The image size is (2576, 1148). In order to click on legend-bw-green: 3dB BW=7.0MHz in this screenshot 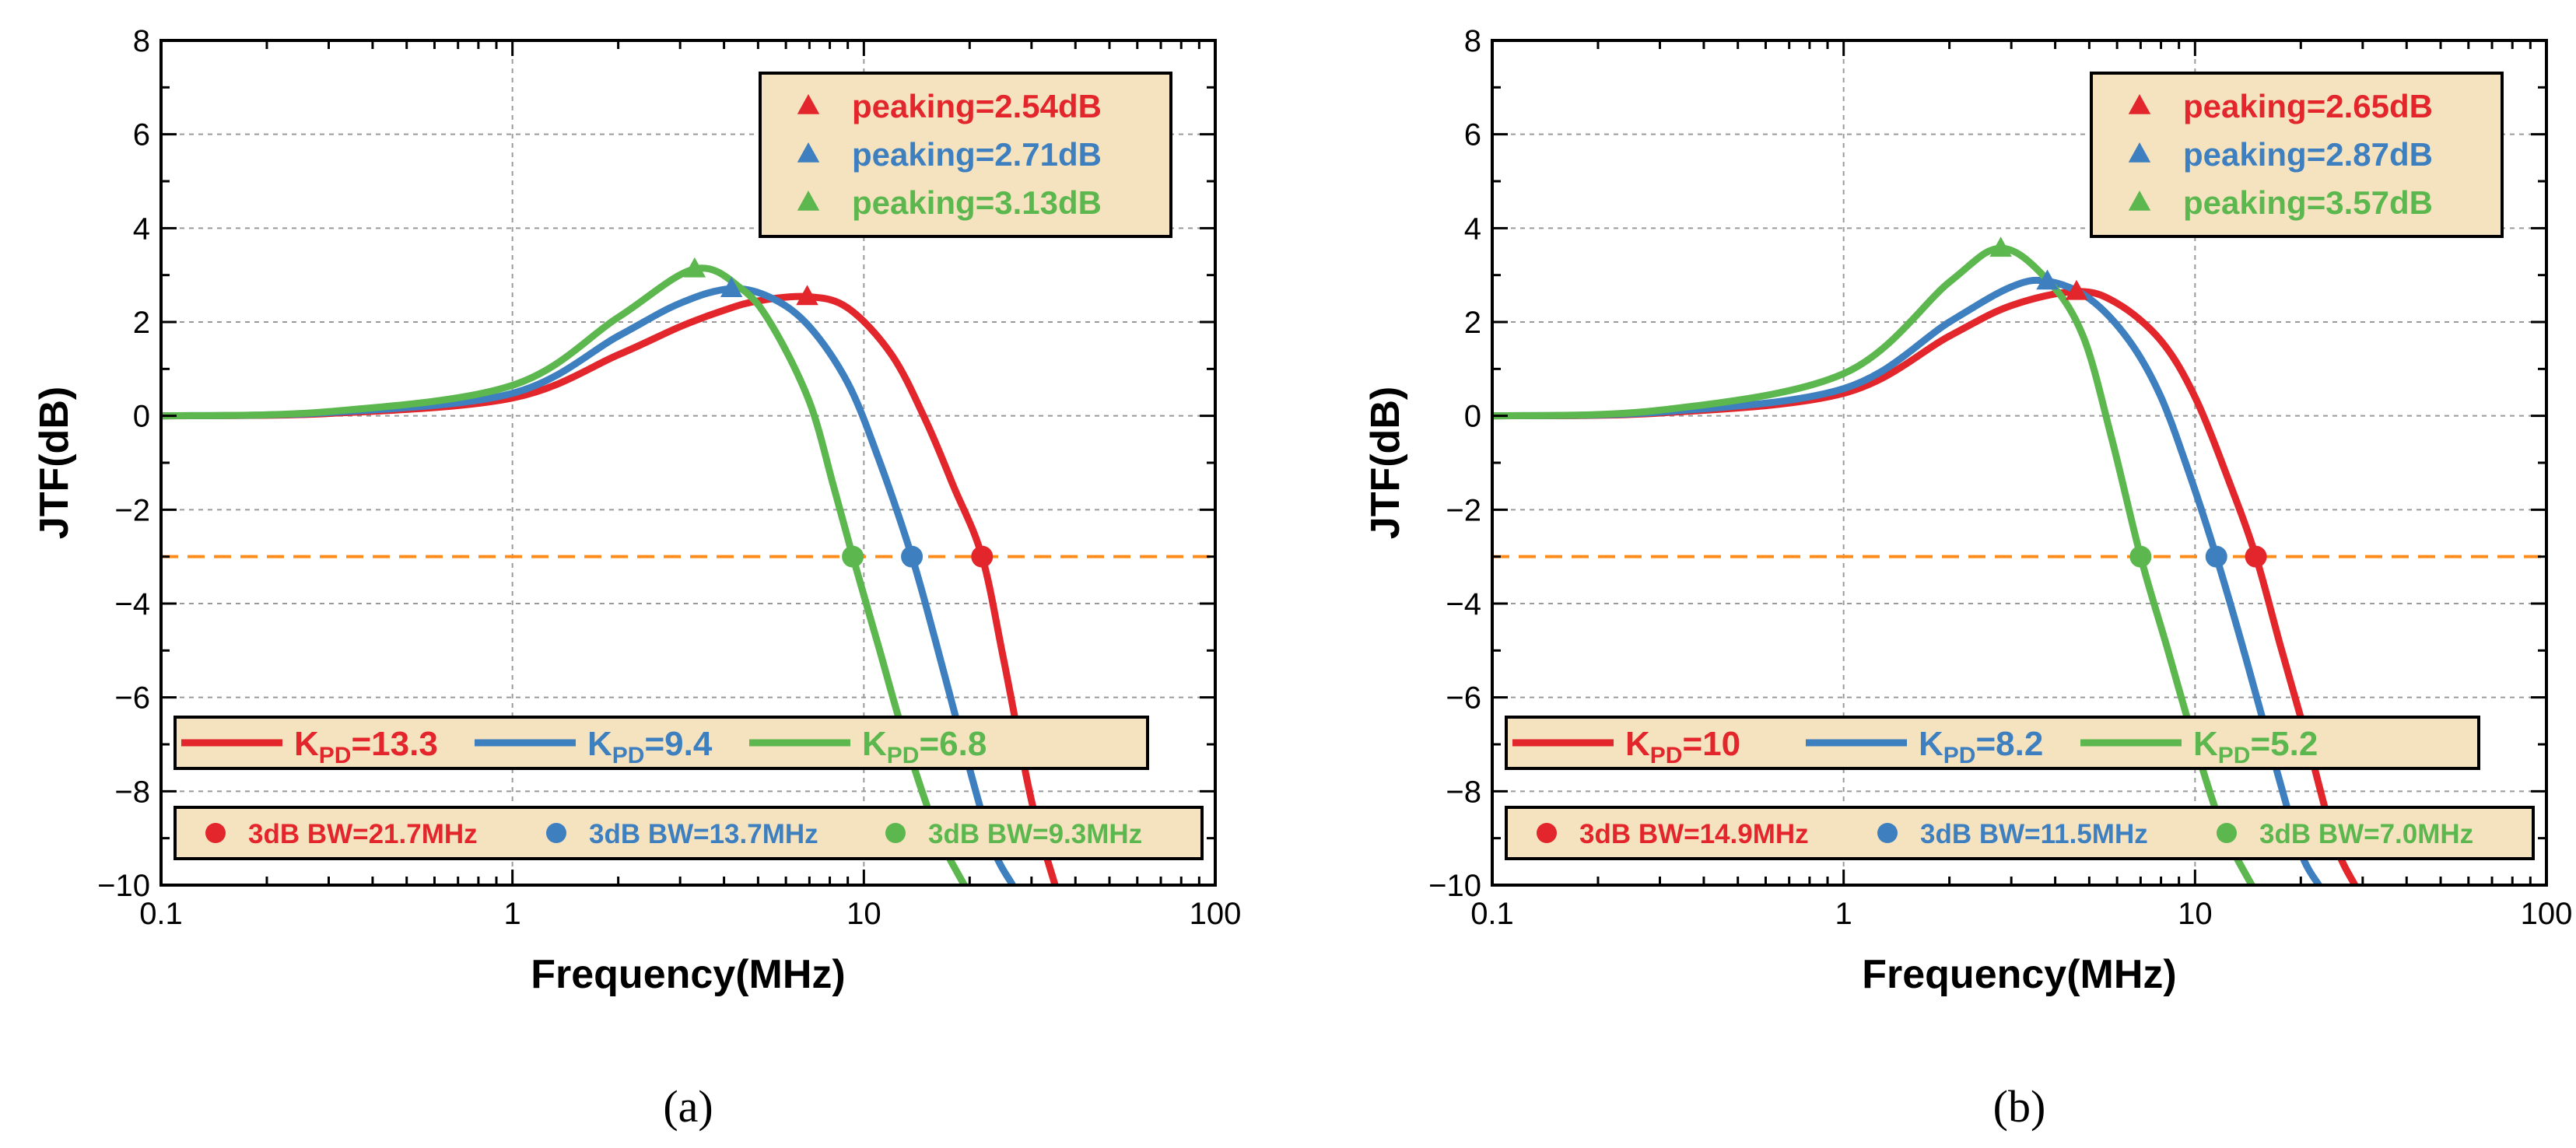, I will do `click(2366, 834)`.